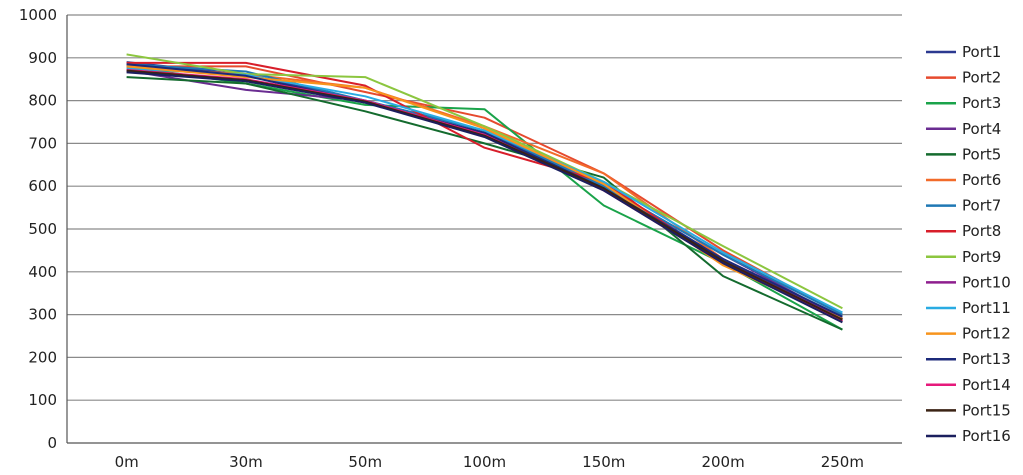 The image size is (1023, 475). What do you see at coordinates (722, 462) in the screenshot?
I see `x-tick-label: 200m` at bounding box center [722, 462].